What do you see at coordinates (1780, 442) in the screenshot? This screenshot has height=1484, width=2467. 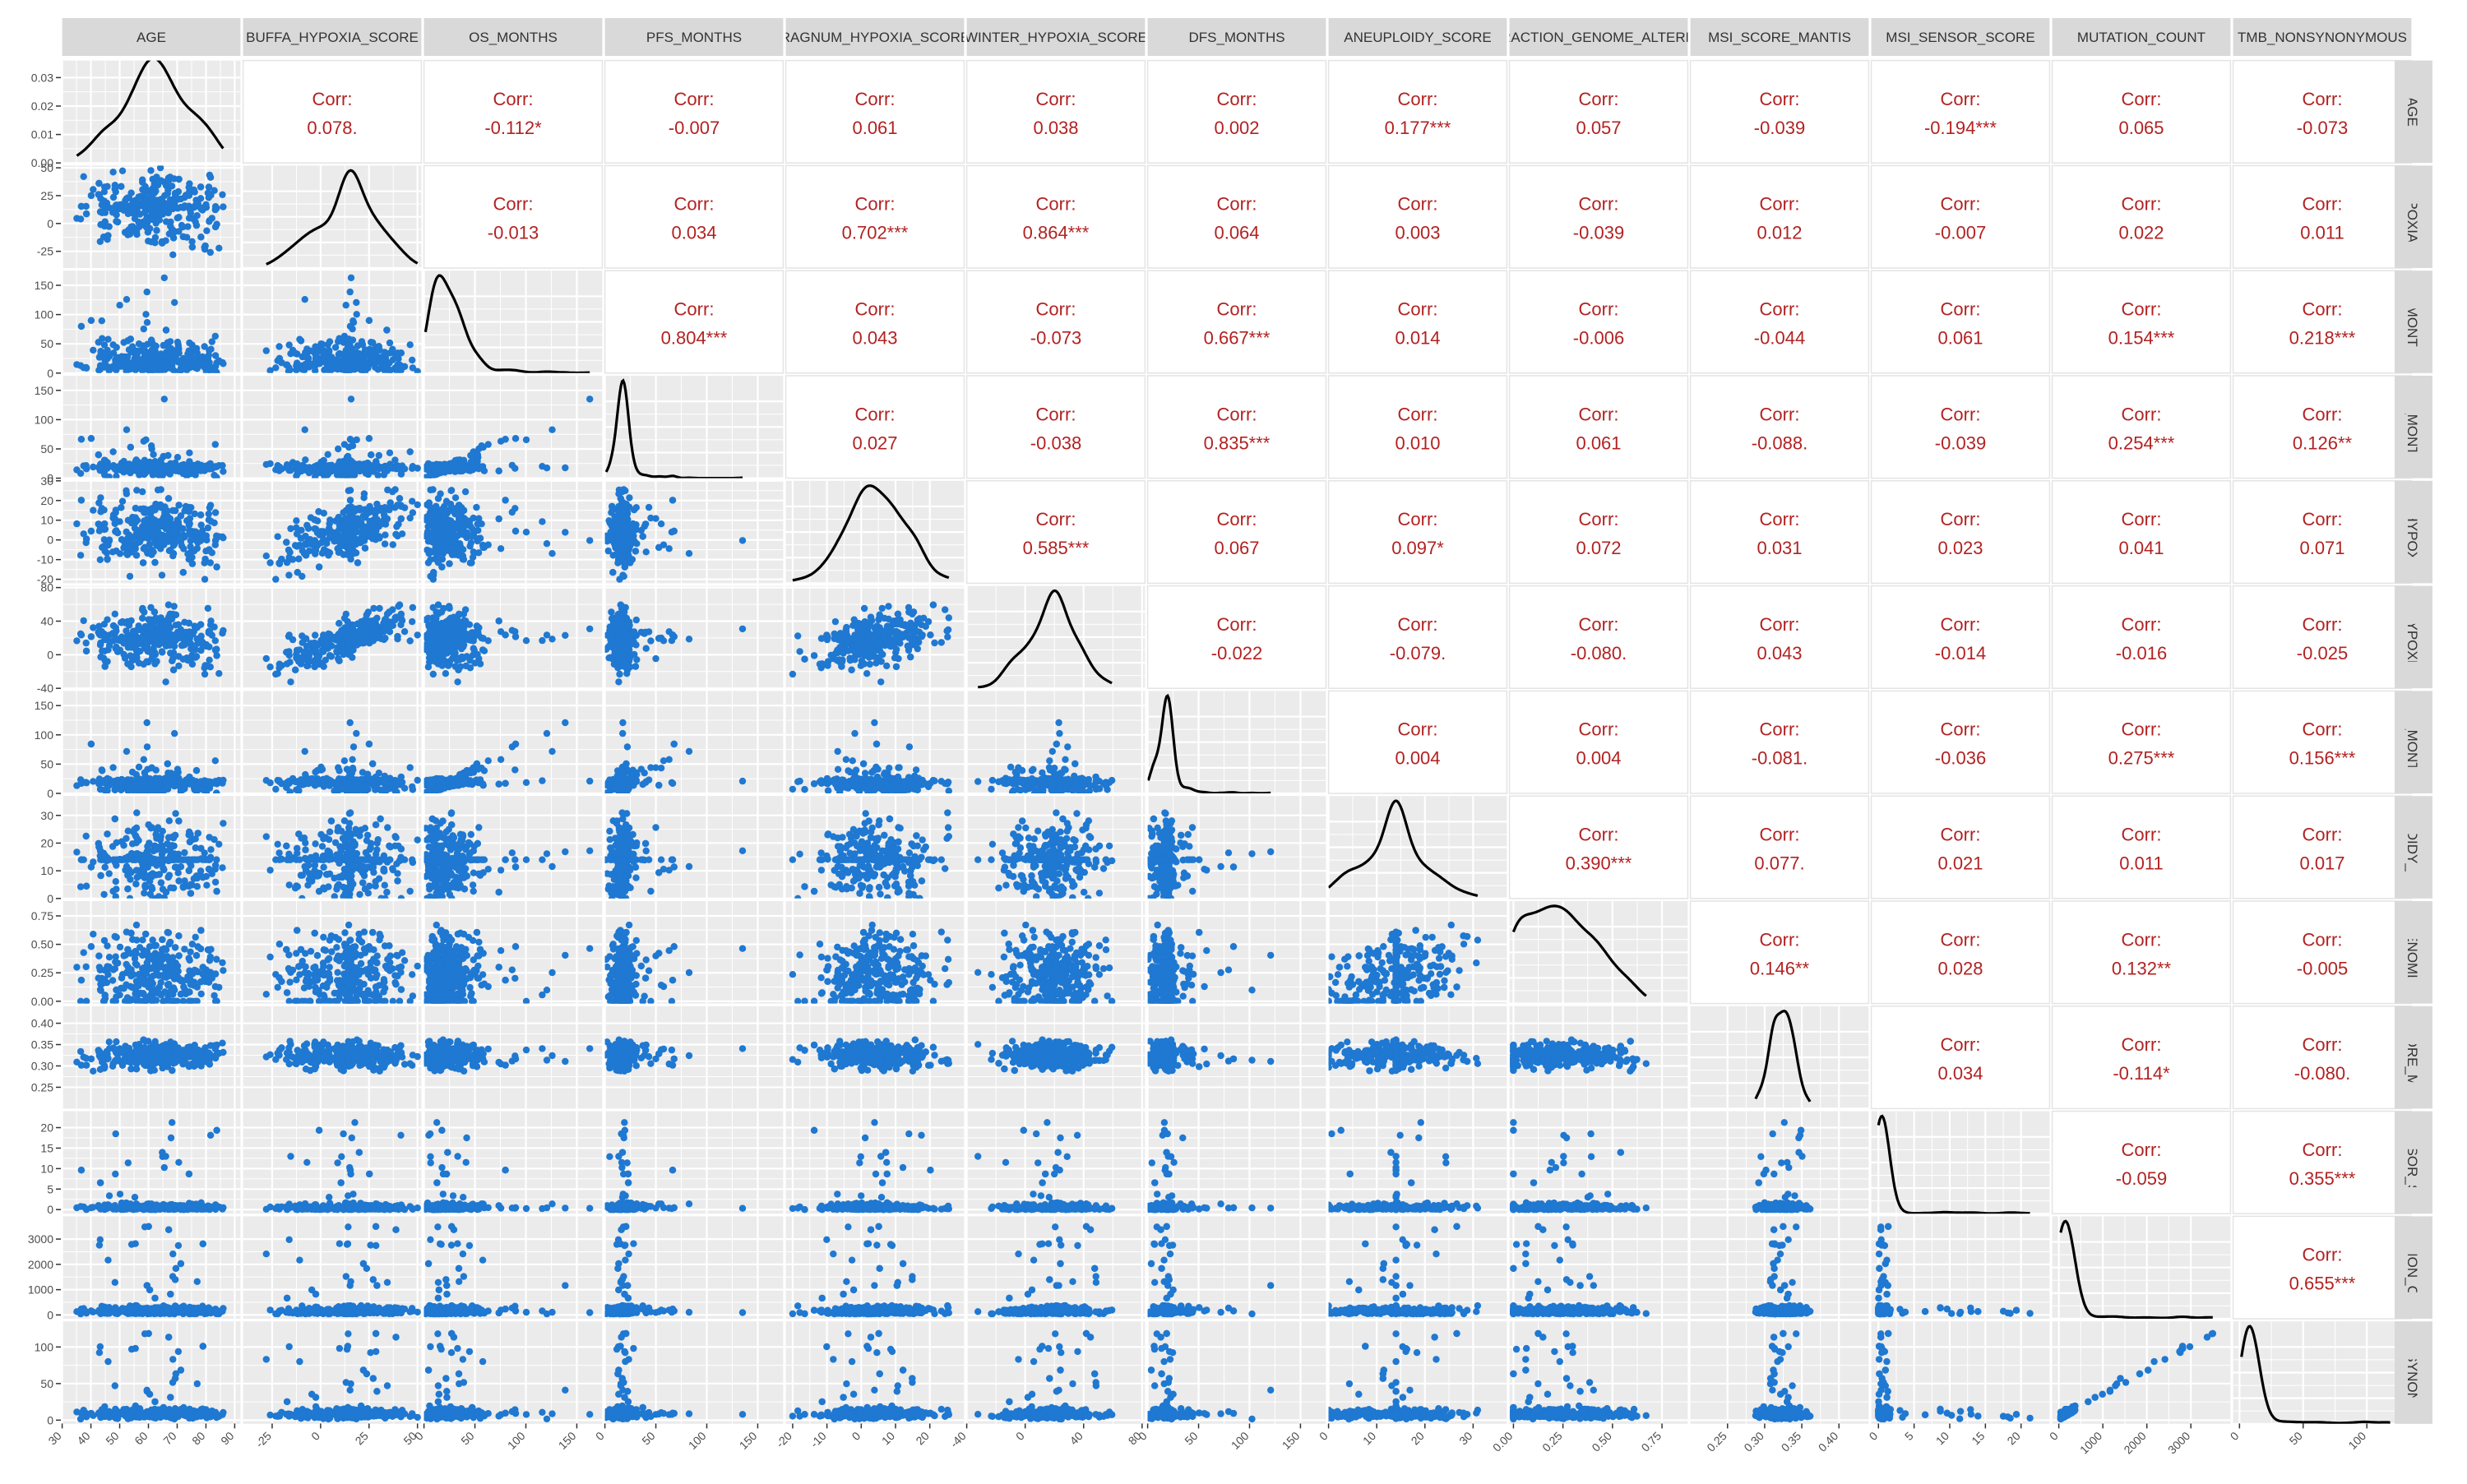 I see `corr-value: -0.088.` at bounding box center [1780, 442].